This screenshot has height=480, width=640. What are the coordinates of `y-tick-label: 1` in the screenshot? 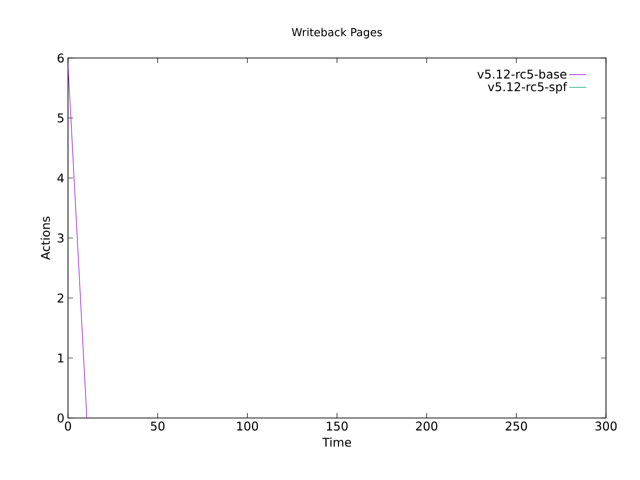 It's located at (61, 358).